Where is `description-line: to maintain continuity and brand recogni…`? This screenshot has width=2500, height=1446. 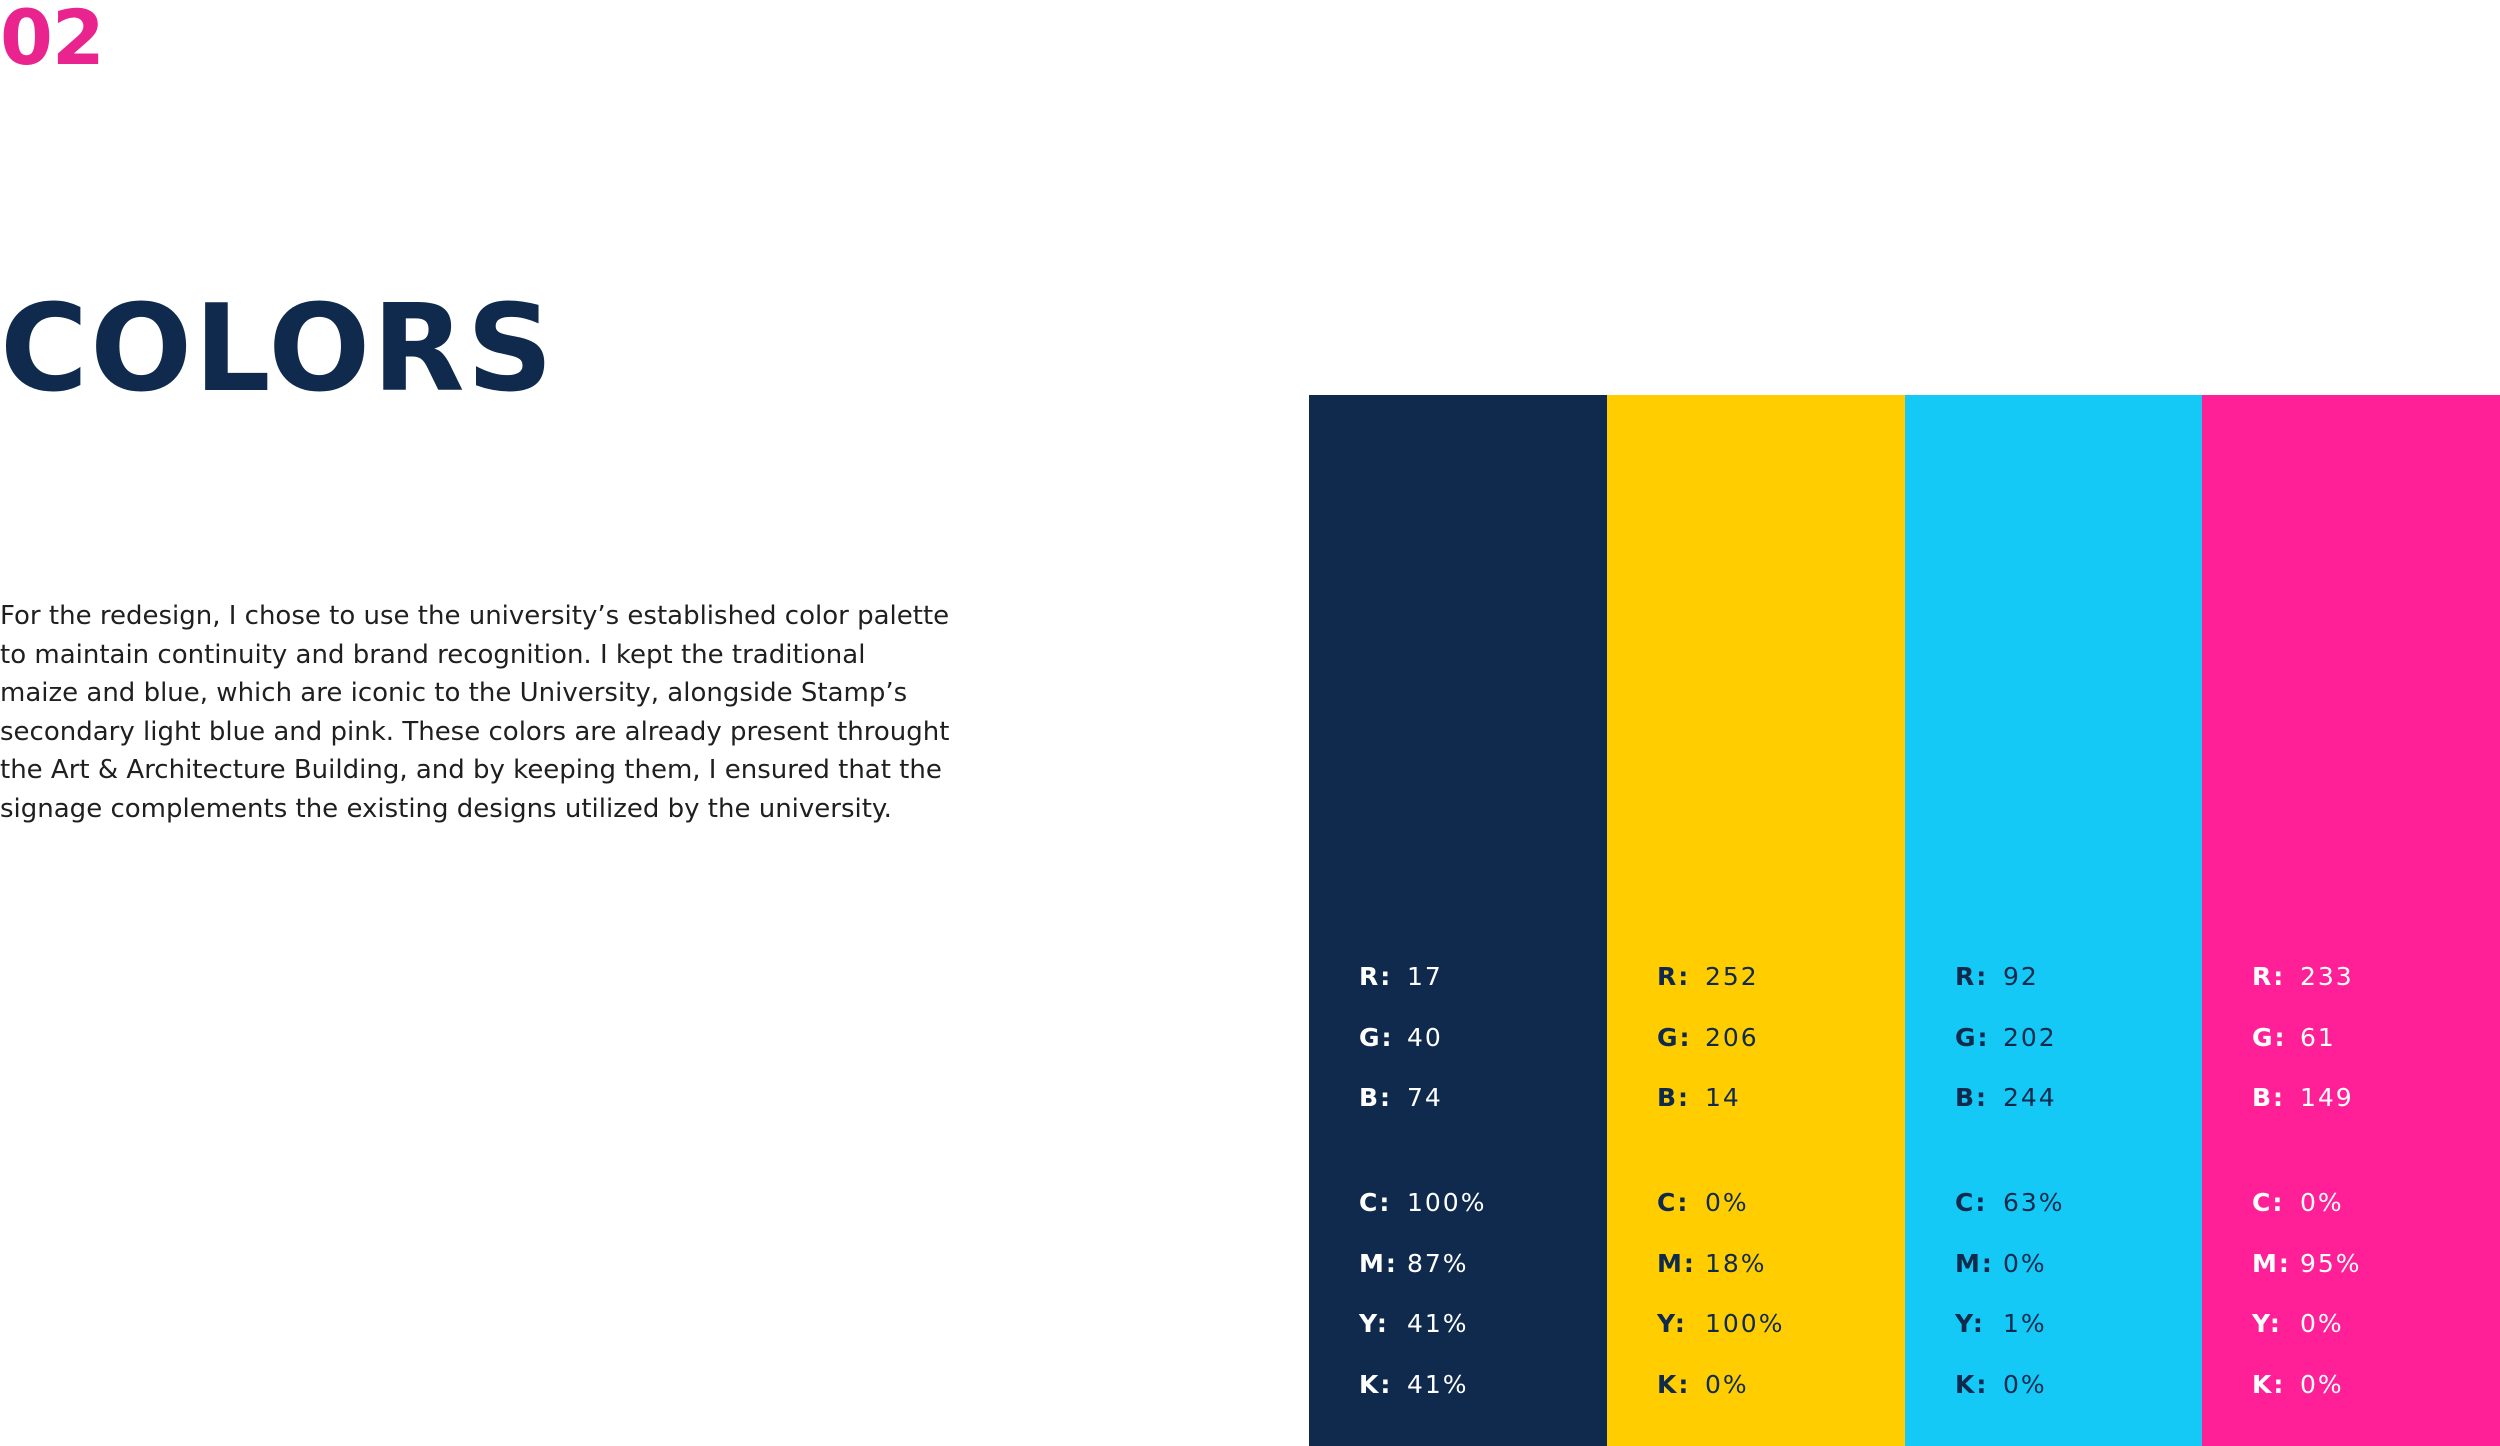
description-line: to maintain continuity and brand recogni… is located at coordinates (433, 654).